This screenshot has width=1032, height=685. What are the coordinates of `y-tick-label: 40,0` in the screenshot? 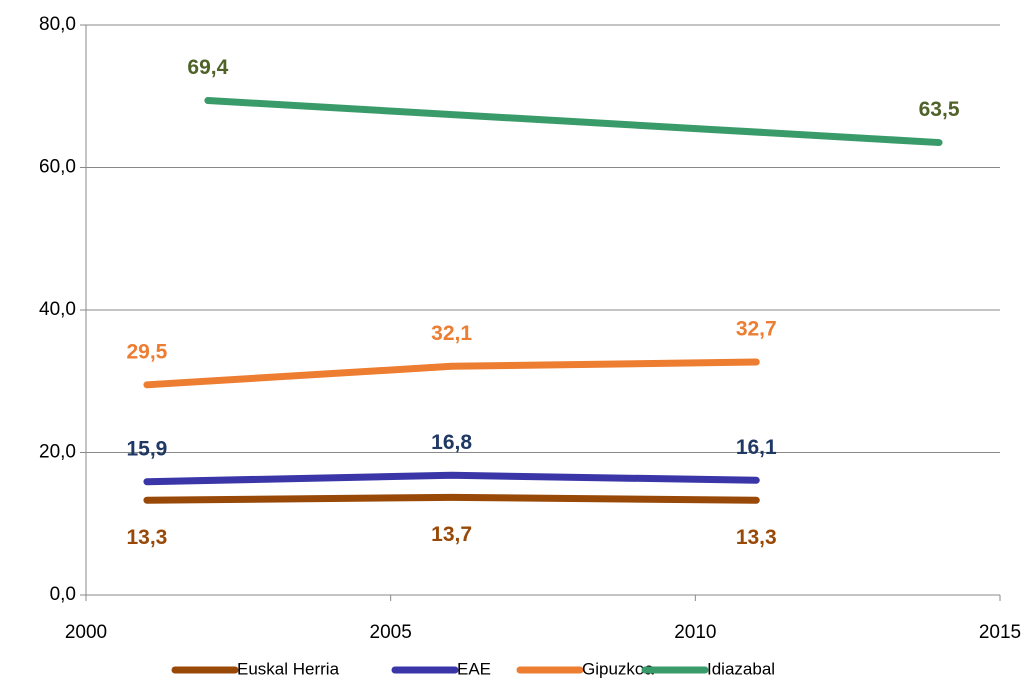 It's located at (57, 309).